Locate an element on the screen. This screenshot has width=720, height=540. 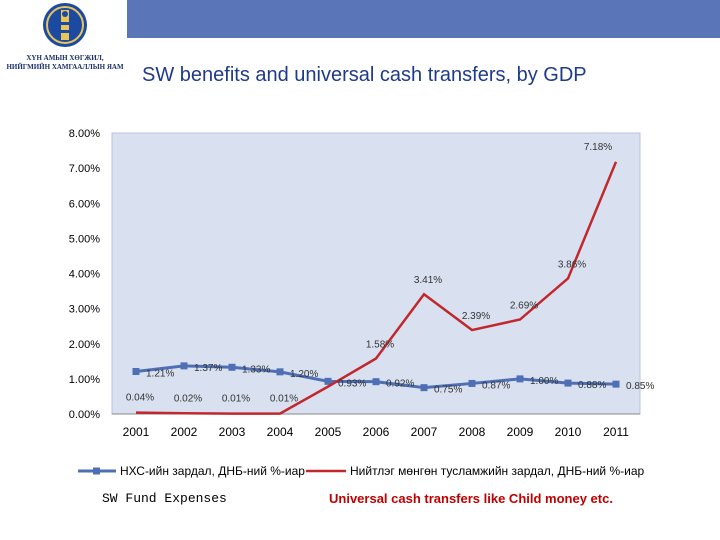
ministry-logo: ХҮН АМЫН ХӨГЖИЛ, НИЙГМИЙН ХАМГААЛЛЫН ЯАМ is located at coordinates (65, 40).